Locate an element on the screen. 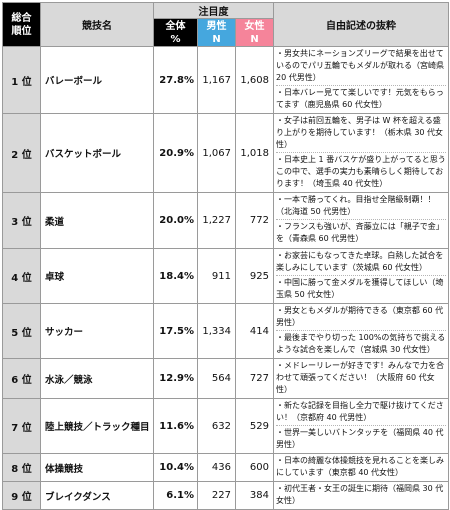 The width and height of the screenshot is (450, 510). total-percent: 20.0% is located at coordinates (175, 220).